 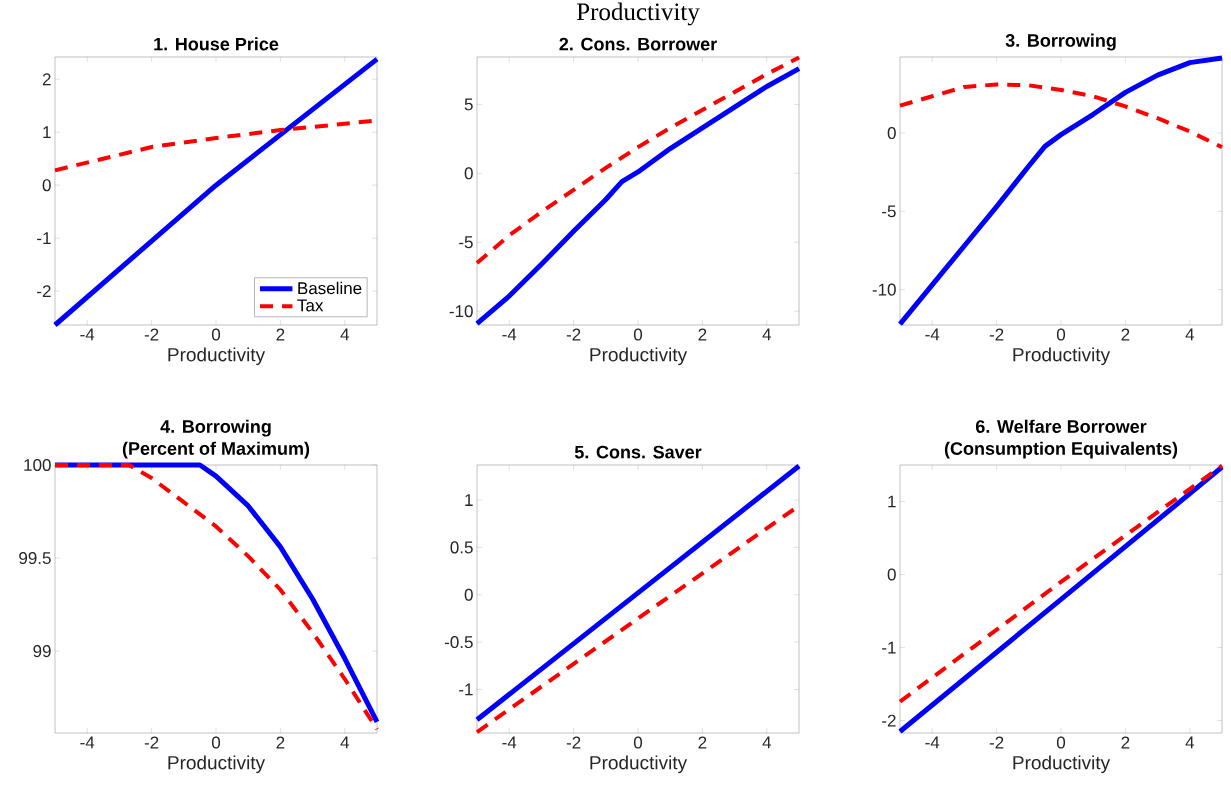 I want to click on y-tick-label: 100, so click(x=37, y=465).